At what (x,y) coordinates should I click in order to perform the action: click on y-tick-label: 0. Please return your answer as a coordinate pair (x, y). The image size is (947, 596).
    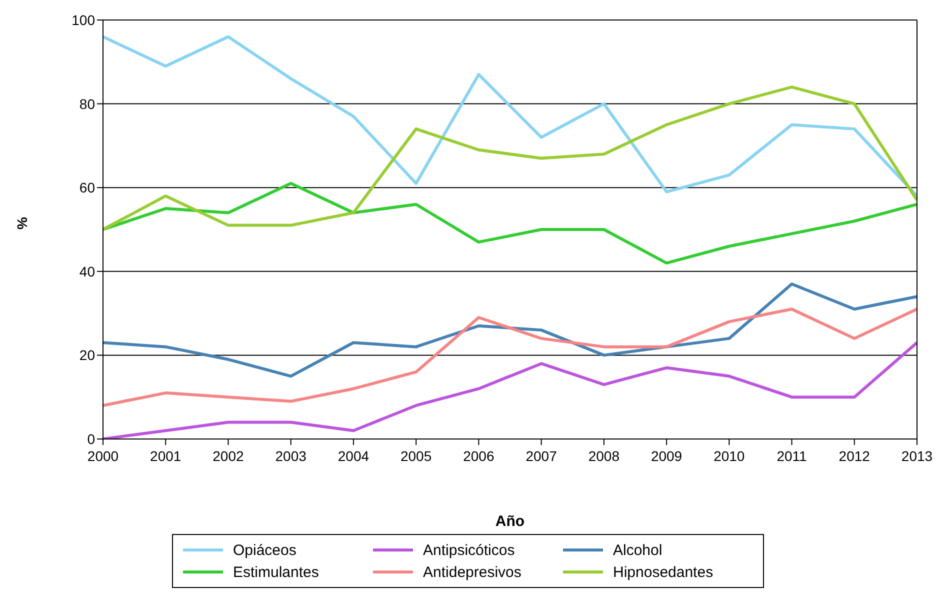
    Looking at the image, I should click on (91, 438).